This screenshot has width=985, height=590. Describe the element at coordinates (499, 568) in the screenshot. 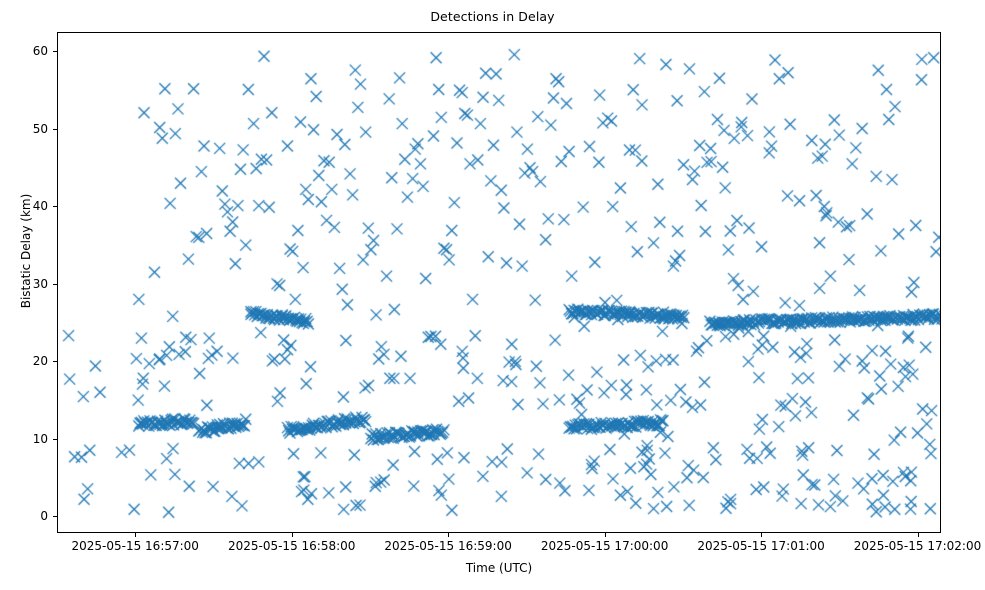

I see `x-axis-label: Time (UTC)` at that location.